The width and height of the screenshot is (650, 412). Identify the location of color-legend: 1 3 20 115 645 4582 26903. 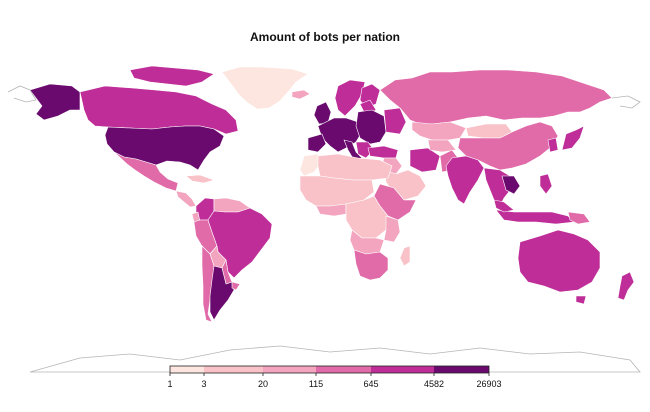
(334, 377).